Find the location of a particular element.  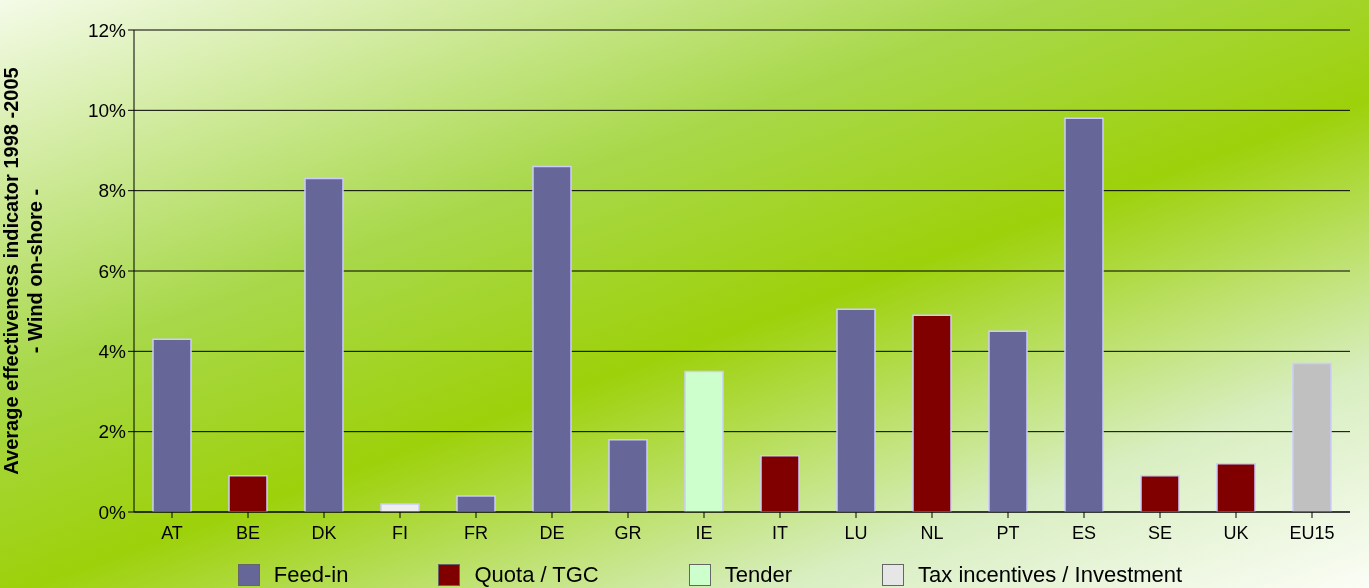

x-tick-label: FI is located at coordinates (400, 532).